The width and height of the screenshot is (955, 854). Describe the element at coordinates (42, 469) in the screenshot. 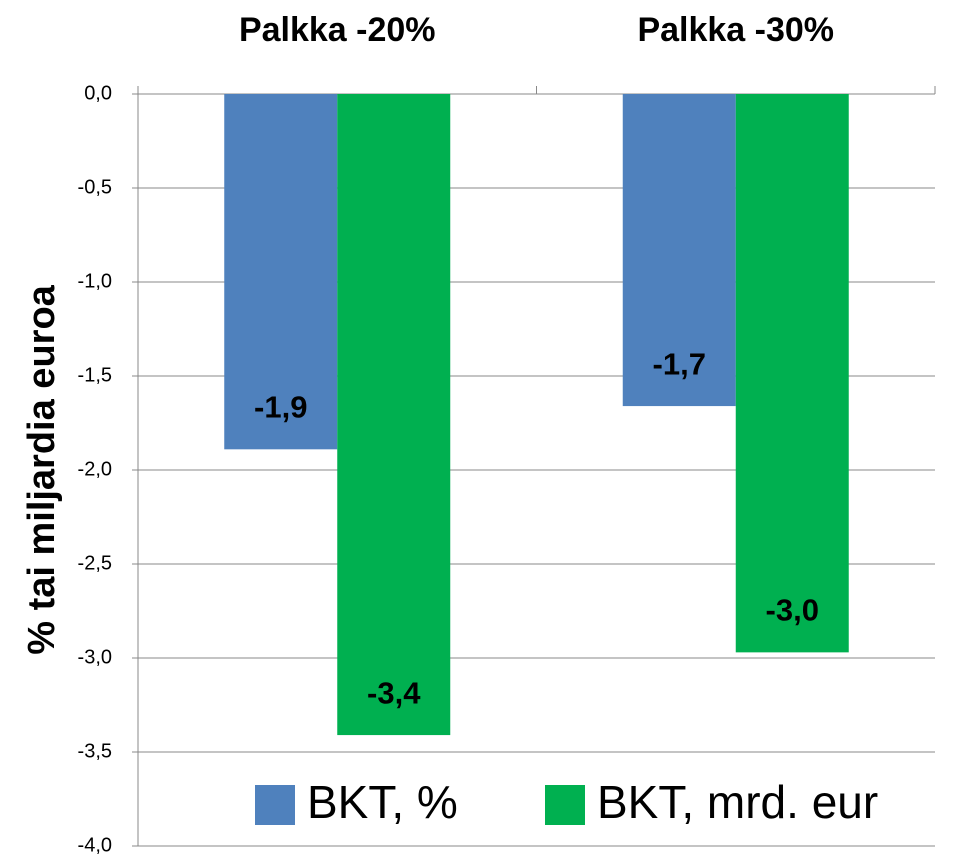

I see `y-axis-label: % tai miljardia euroa` at that location.